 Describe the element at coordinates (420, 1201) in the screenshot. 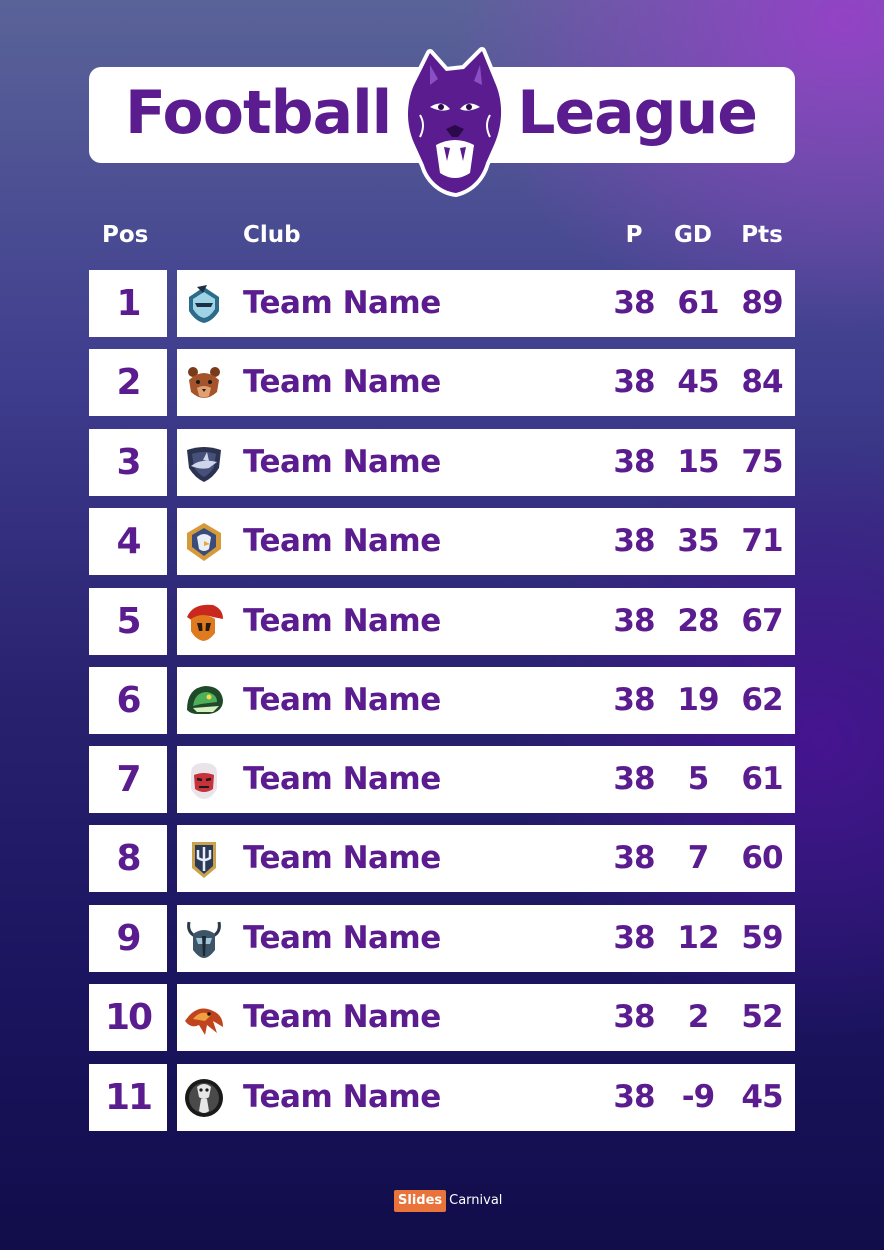

I see `brand-logo-part1: Slides` at that location.